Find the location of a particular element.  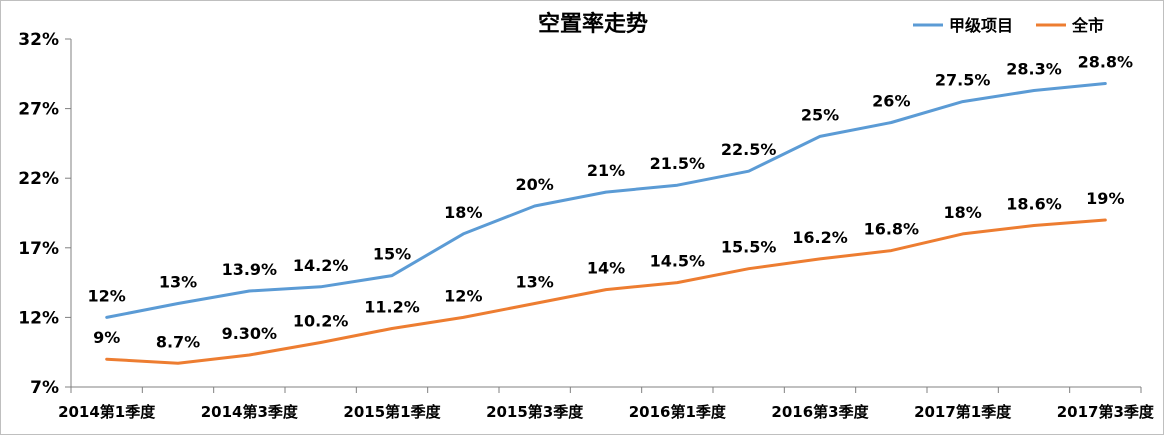

x-tick-label: 2016第3季度 is located at coordinates (820, 412).